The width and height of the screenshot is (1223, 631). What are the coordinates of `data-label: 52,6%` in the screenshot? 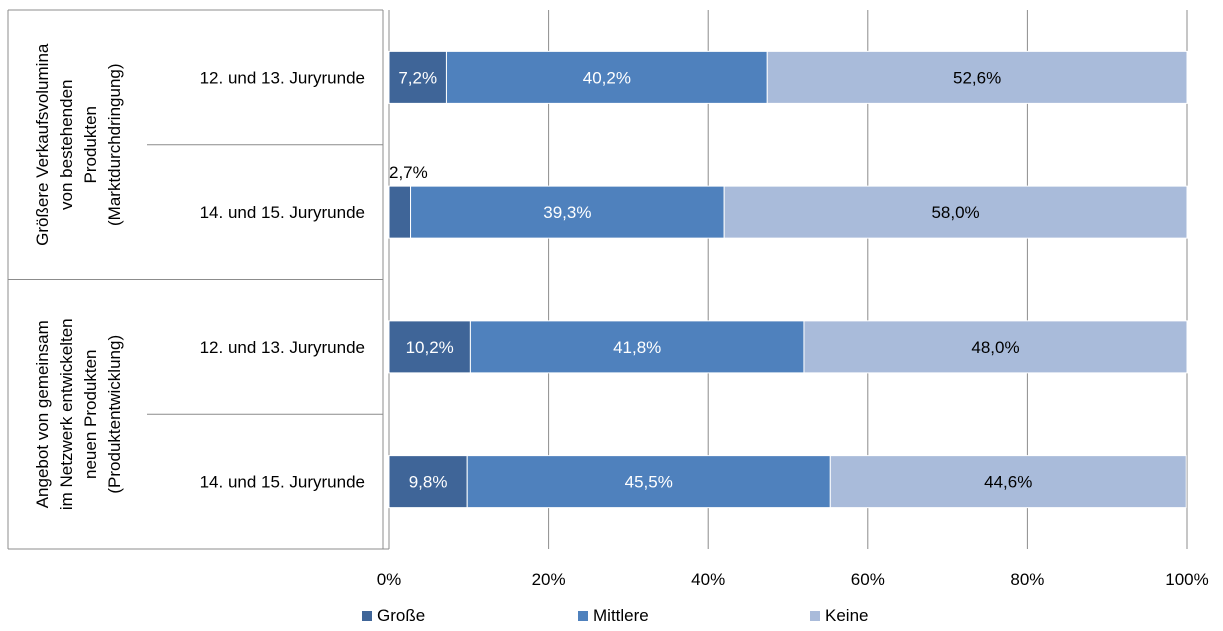 It's located at (977, 77).